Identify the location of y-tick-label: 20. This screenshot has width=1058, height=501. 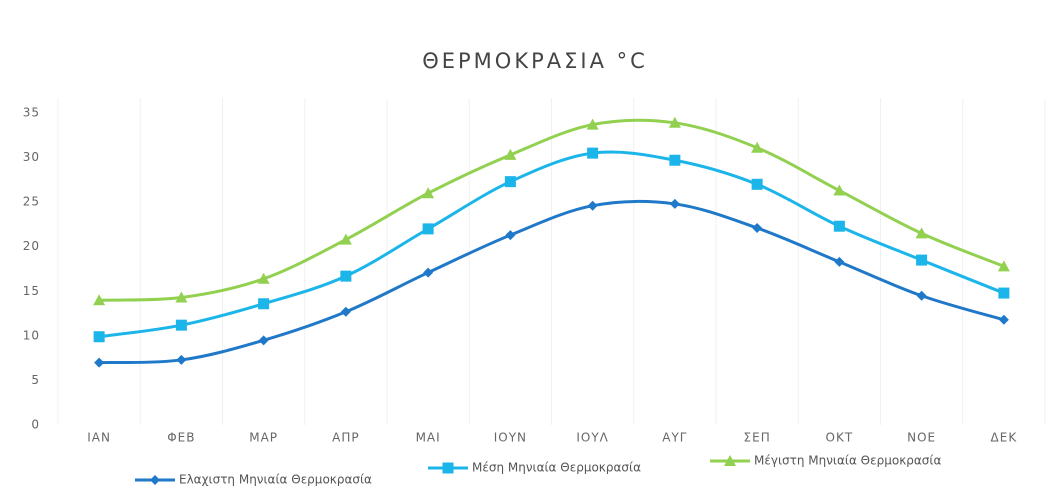
(31, 246).